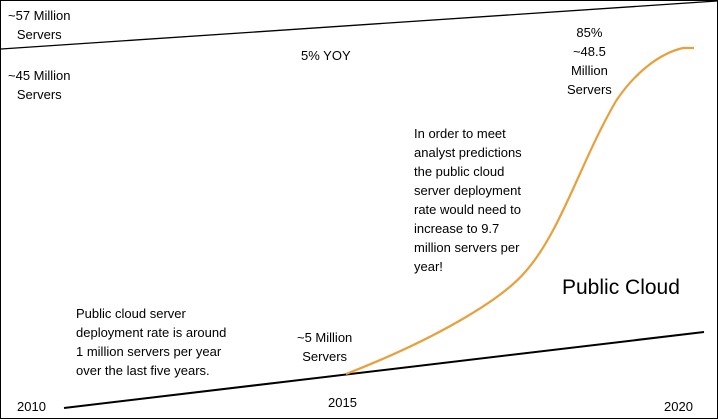  What do you see at coordinates (467, 209) in the screenshot?
I see `prediction-line5: rate would need to` at bounding box center [467, 209].